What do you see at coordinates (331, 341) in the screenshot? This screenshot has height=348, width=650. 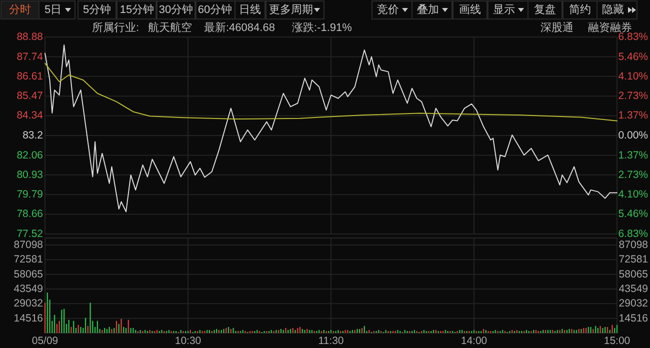 I see `x-tick-label: 11:30` at bounding box center [331, 341].